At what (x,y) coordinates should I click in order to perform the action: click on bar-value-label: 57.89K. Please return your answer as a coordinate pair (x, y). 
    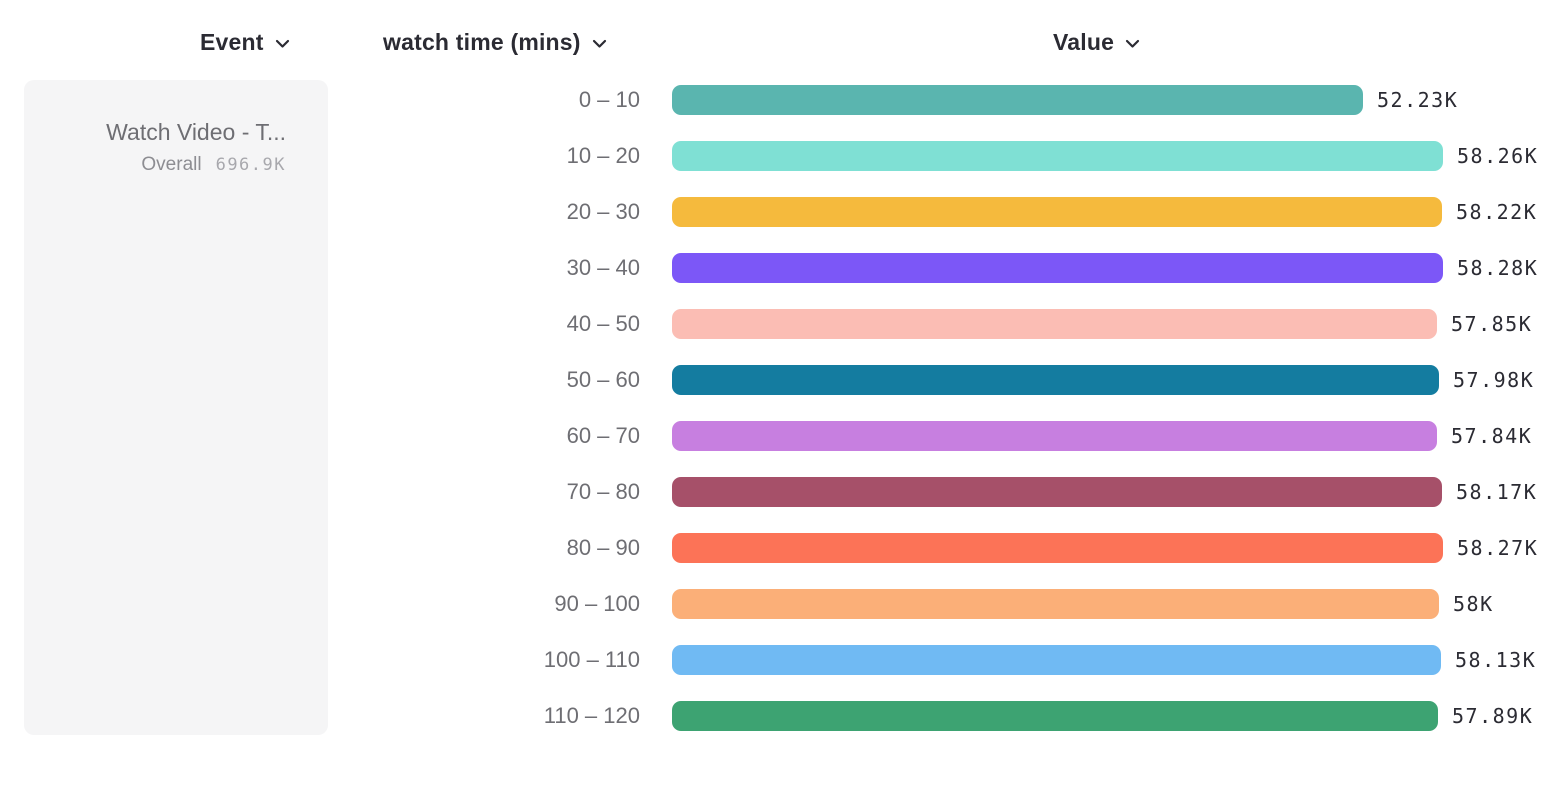
    Looking at the image, I should click on (1493, 716).